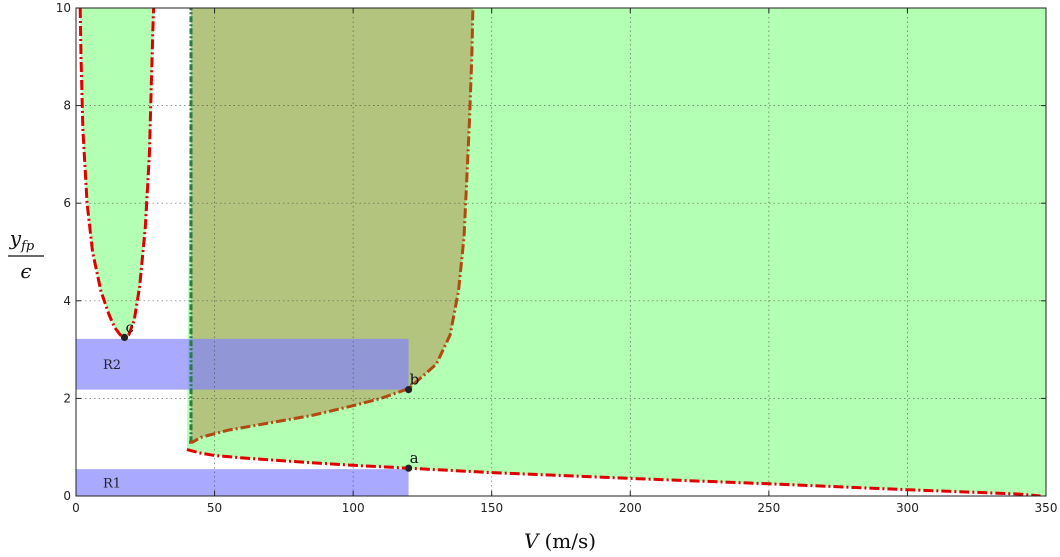  What do you see at coordinates (560, 541) in the screenshot?
I see `x-axis-label: V (m/s)` at bounding box center [560, 541].